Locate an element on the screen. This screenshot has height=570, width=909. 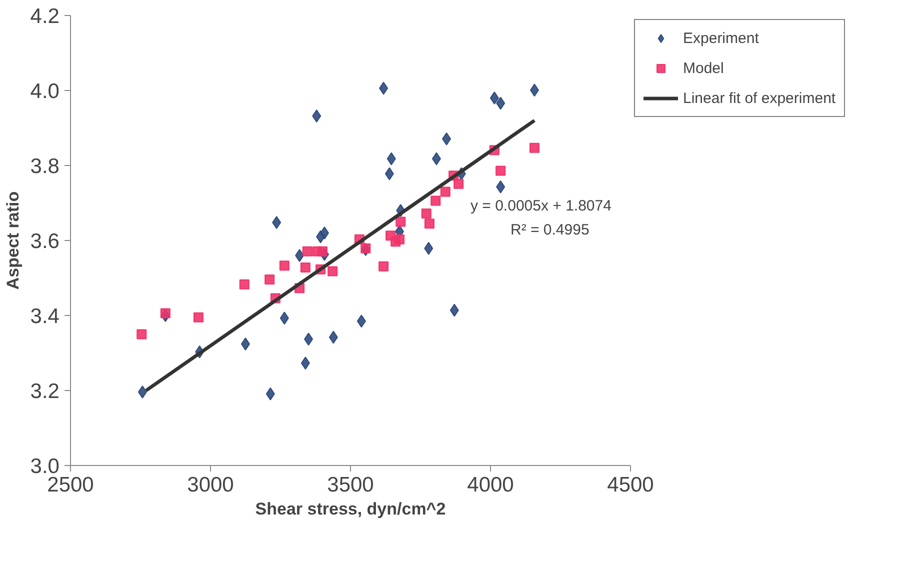
y-tick-label: 4.0 is located at coordinates (45, 91).